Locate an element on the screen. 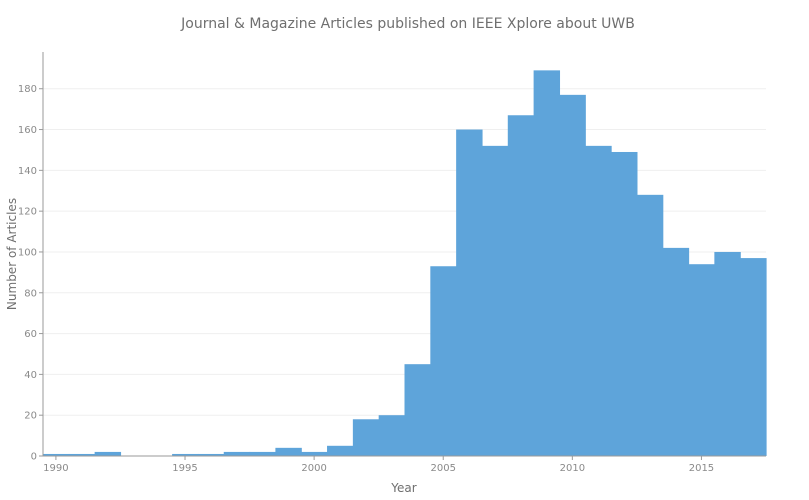 The height and width of the screenshot is (500, 809). x-tick-label: 1995 is located at coordinates (184, 468).